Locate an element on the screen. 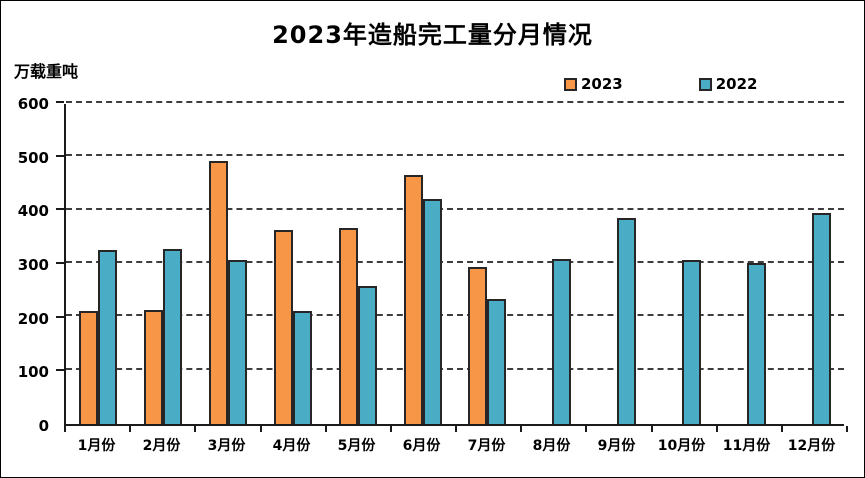 Image resolution: width=865 pixels, height=478 pixels. legend-label-2023: 2023 is located at coordinates (602, 84).